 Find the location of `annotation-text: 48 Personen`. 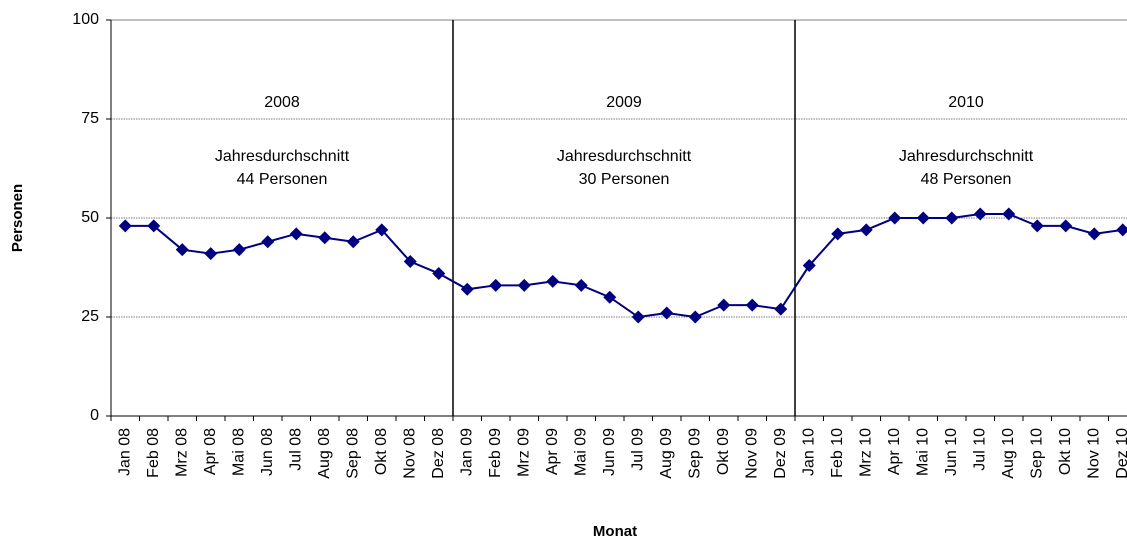

annotation-text: 48 Personen is located at coordinates (966, 179).